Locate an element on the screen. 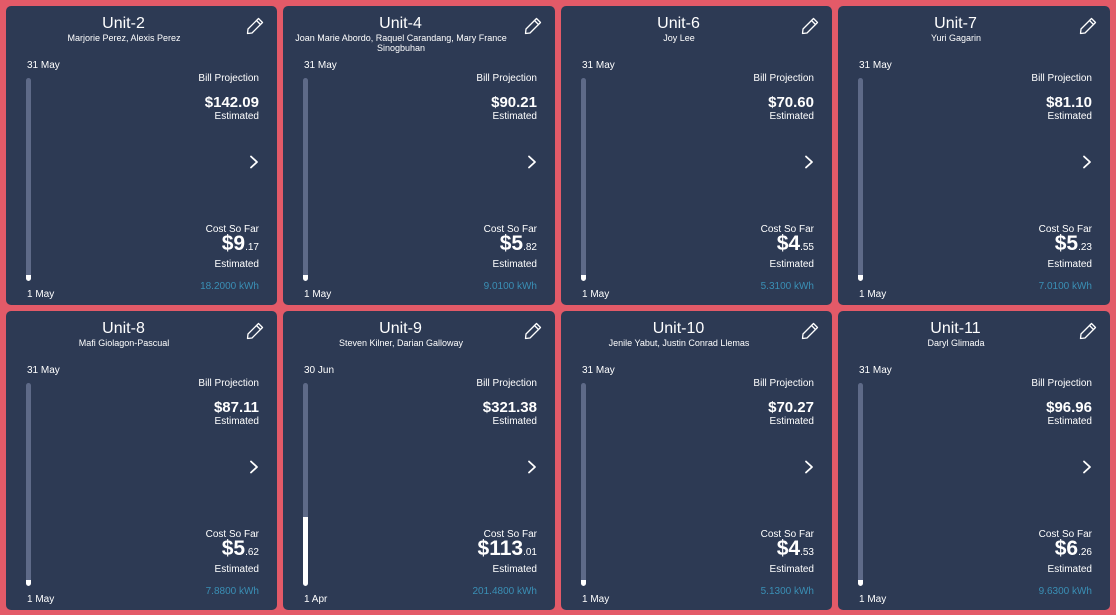 Image resolution: width=1116 pixels, height=615 pixels. bill-projection-value: $142.09 is located at coordinates (231, 102).